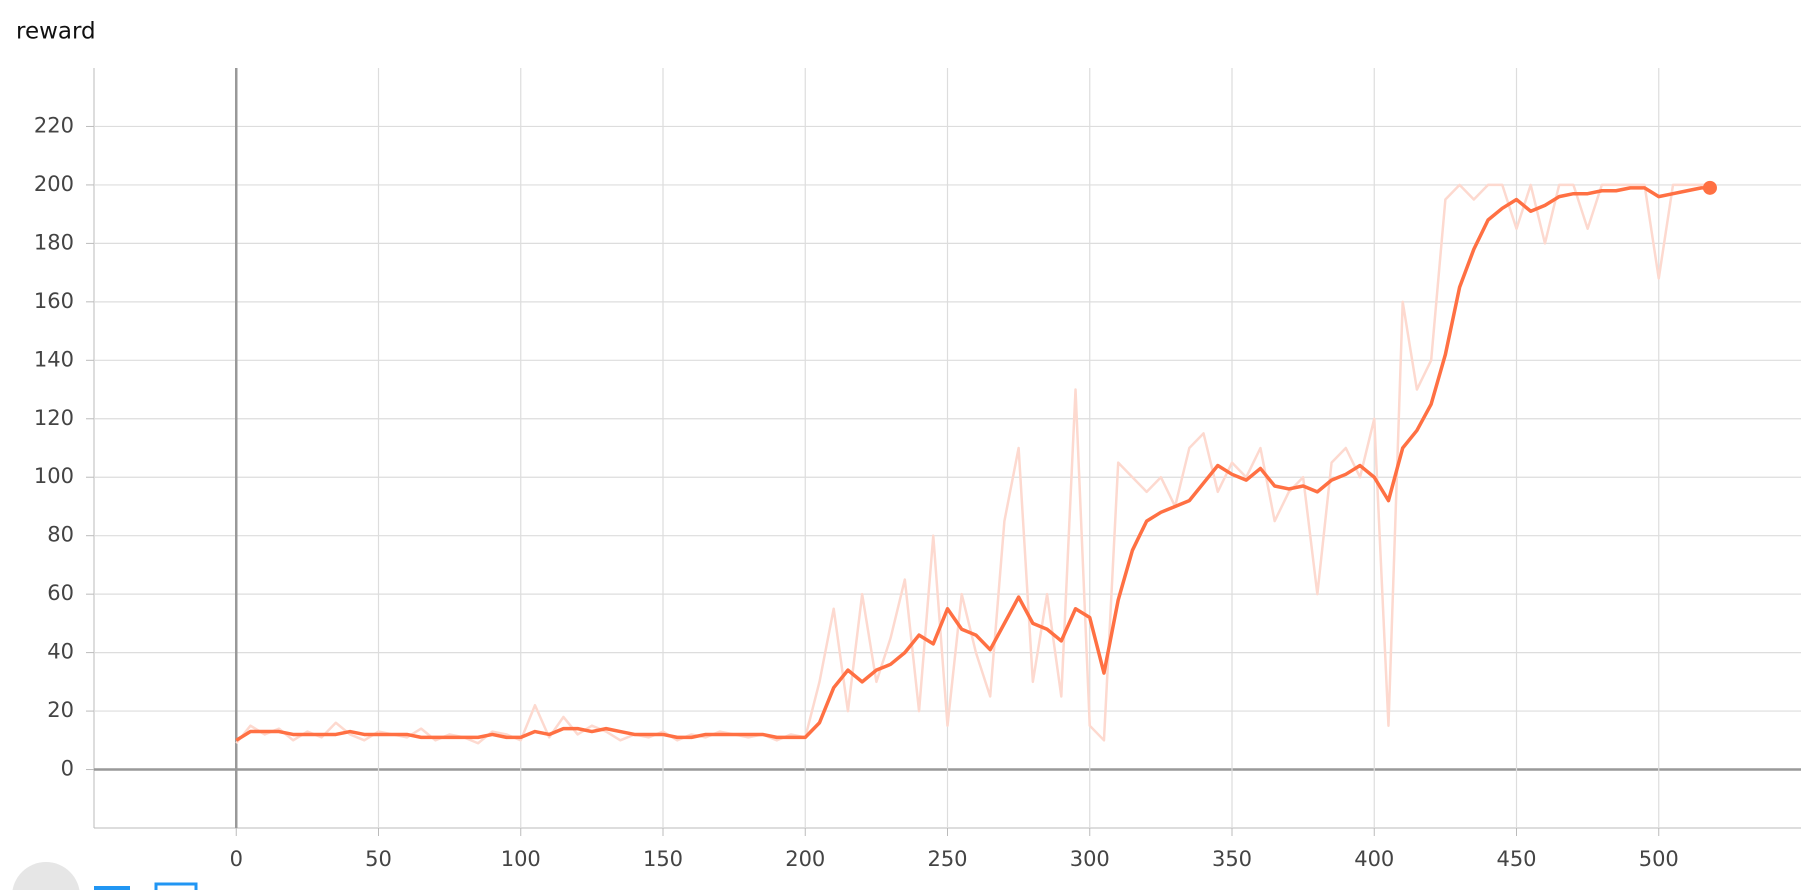 The image size is (1810, 890). Describe the element at coordinates (236, 859) in the screenshot. I see `x-tick-label: 0` at that location.